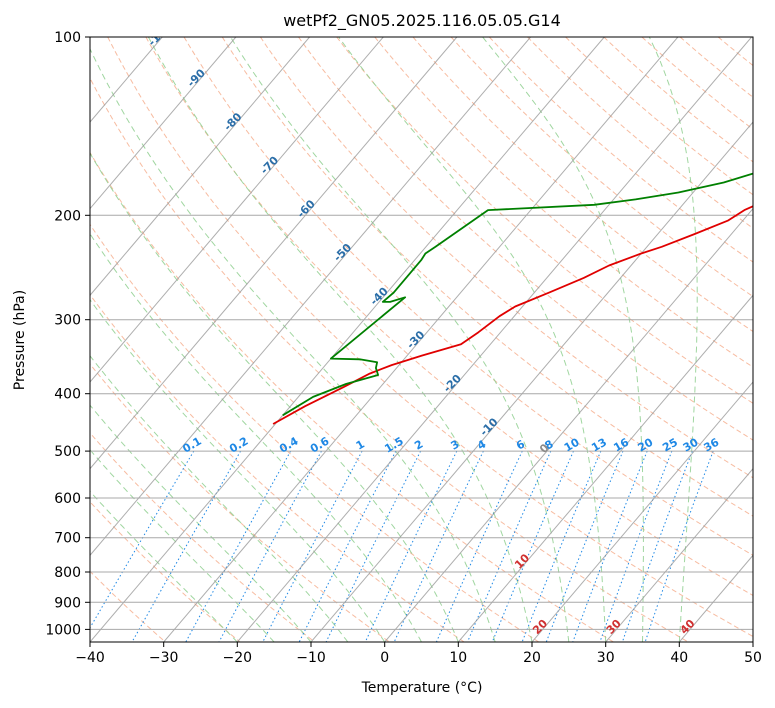  Describe the element at coordinates (238, 658) in the screenshot. I see `x-tick-label: −20` at that location.